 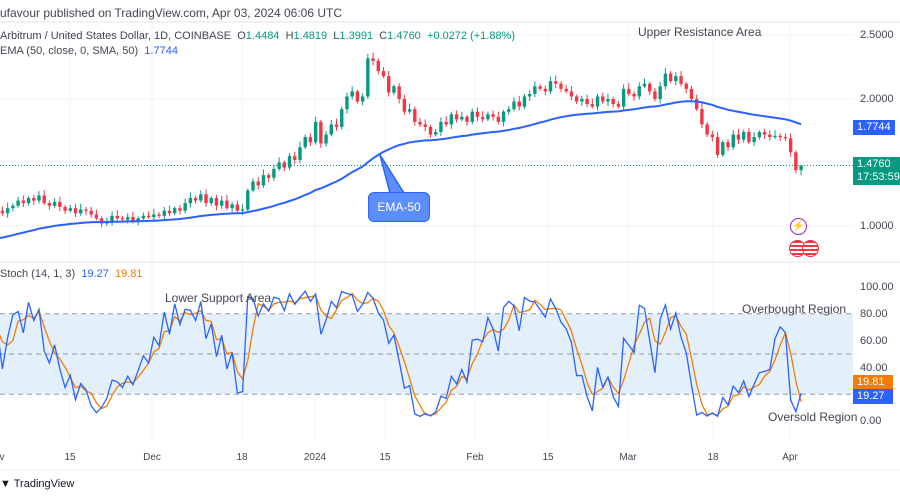 I want to click on lower-support-annotation: Lower Support Area, so click(x=218, y=298).